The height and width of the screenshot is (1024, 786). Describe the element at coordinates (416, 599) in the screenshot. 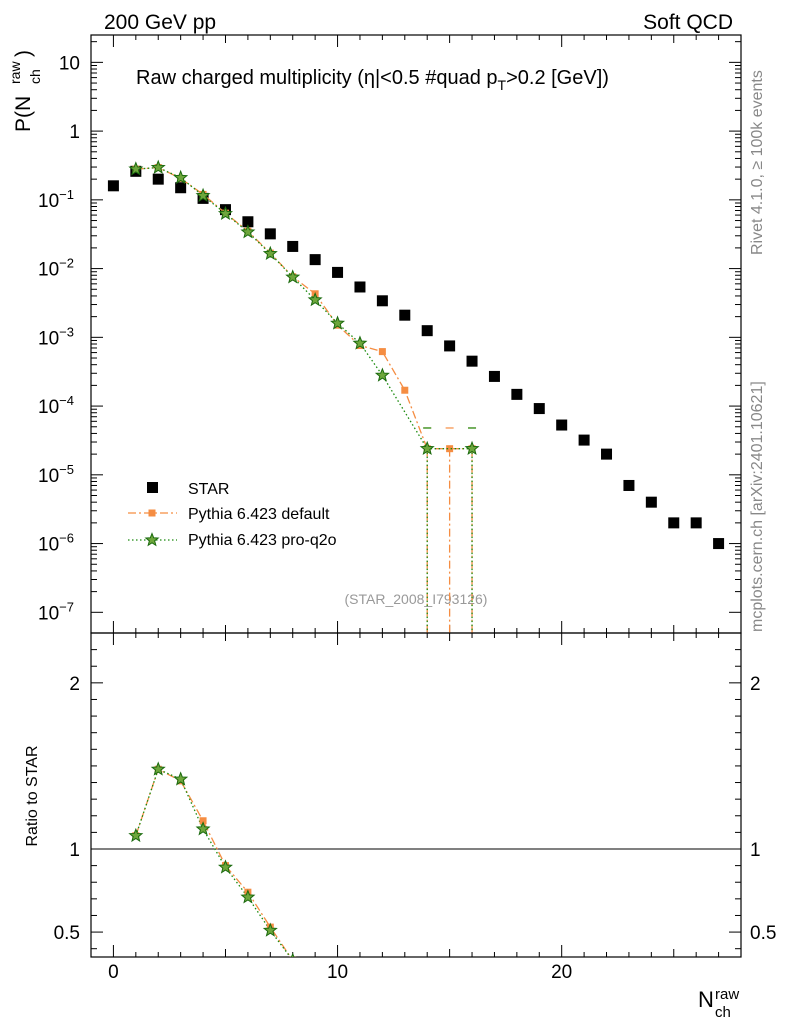

I see `reference-label: (STAR_2008_I793126)` at that location.